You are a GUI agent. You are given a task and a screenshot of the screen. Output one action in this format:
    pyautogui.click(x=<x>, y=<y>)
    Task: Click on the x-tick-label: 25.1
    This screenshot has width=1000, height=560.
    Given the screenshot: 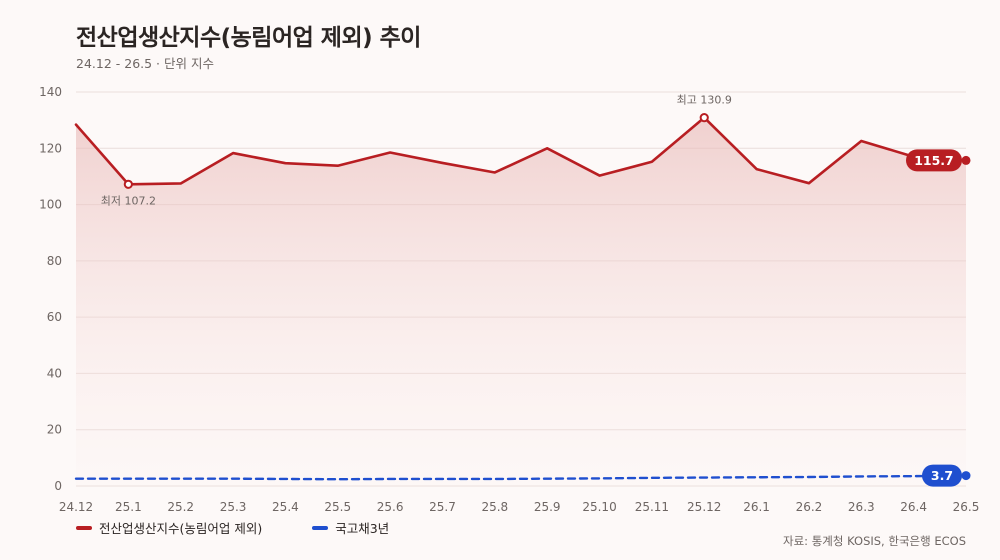 What is the action you would take?
    pyautogui.click(x=128, y=507)
    